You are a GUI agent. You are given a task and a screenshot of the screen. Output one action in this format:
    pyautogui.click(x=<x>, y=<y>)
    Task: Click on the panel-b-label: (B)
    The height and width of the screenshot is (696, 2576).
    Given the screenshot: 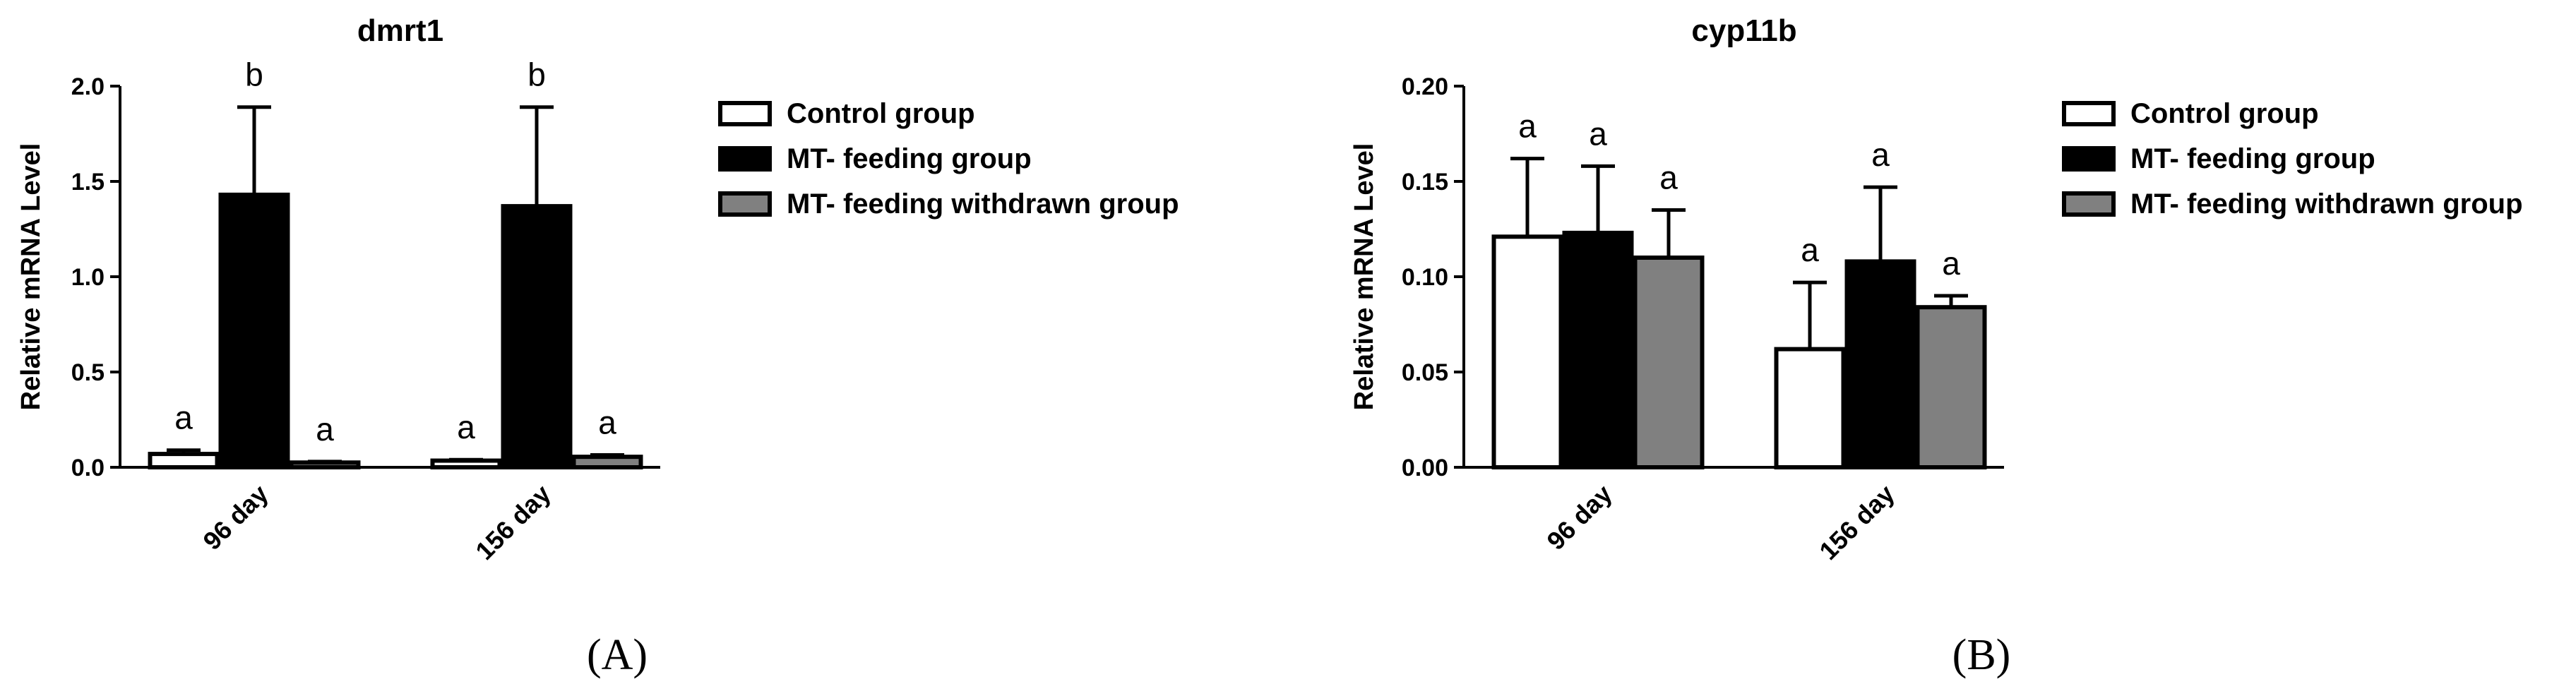 What is the action you would take?
    pyautogui.click(x=1981, y=655)
    